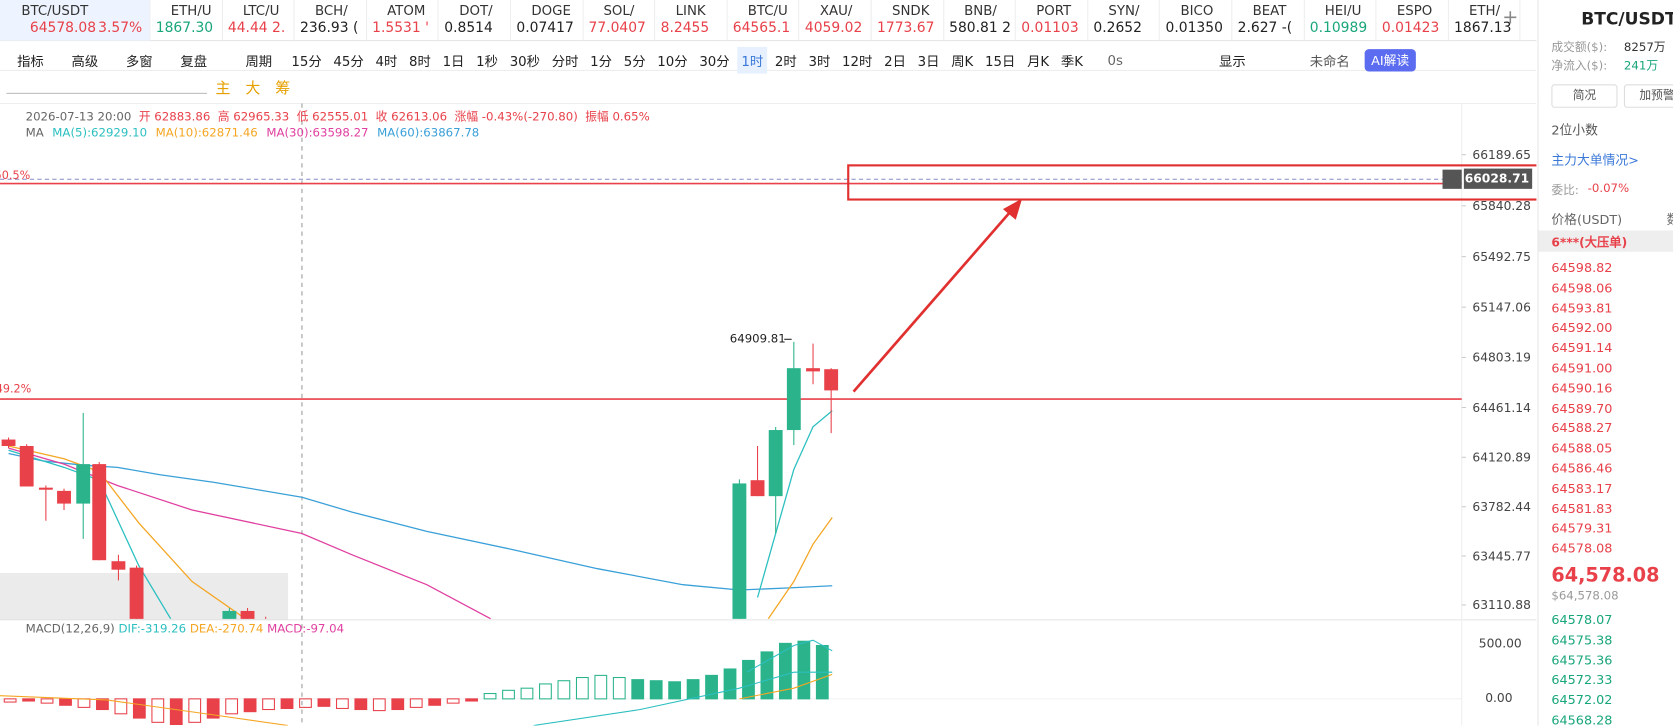  What do you see at coordinates (411, 116) in the screenshot?
I see `close: 收 62613.06` at bounding box center [411, 116].